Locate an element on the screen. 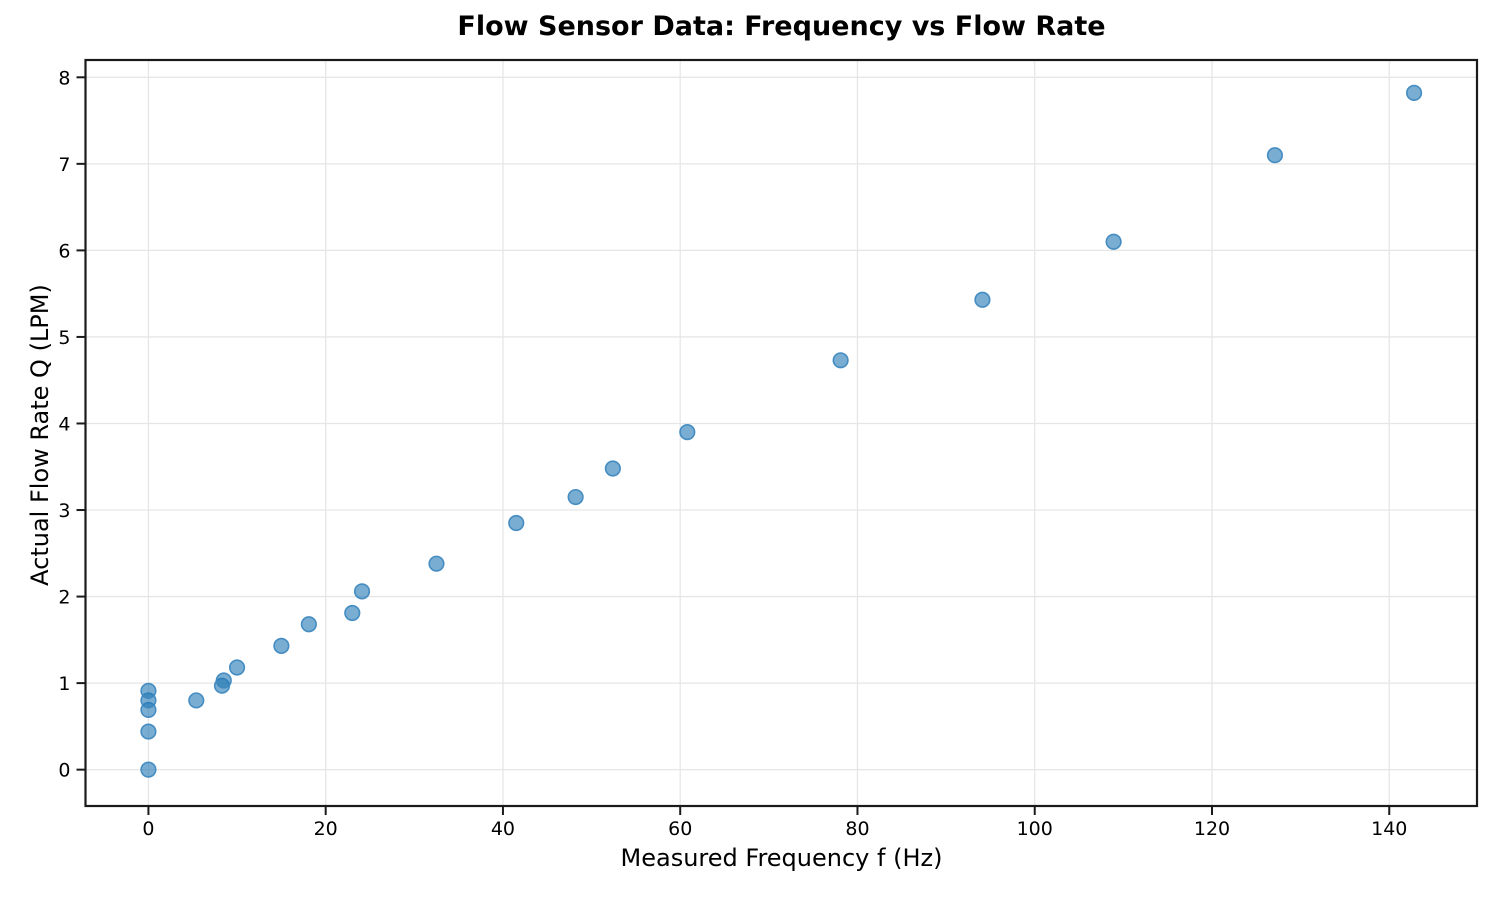  y-tick-label: 2 is located at coordinates (64, 598).